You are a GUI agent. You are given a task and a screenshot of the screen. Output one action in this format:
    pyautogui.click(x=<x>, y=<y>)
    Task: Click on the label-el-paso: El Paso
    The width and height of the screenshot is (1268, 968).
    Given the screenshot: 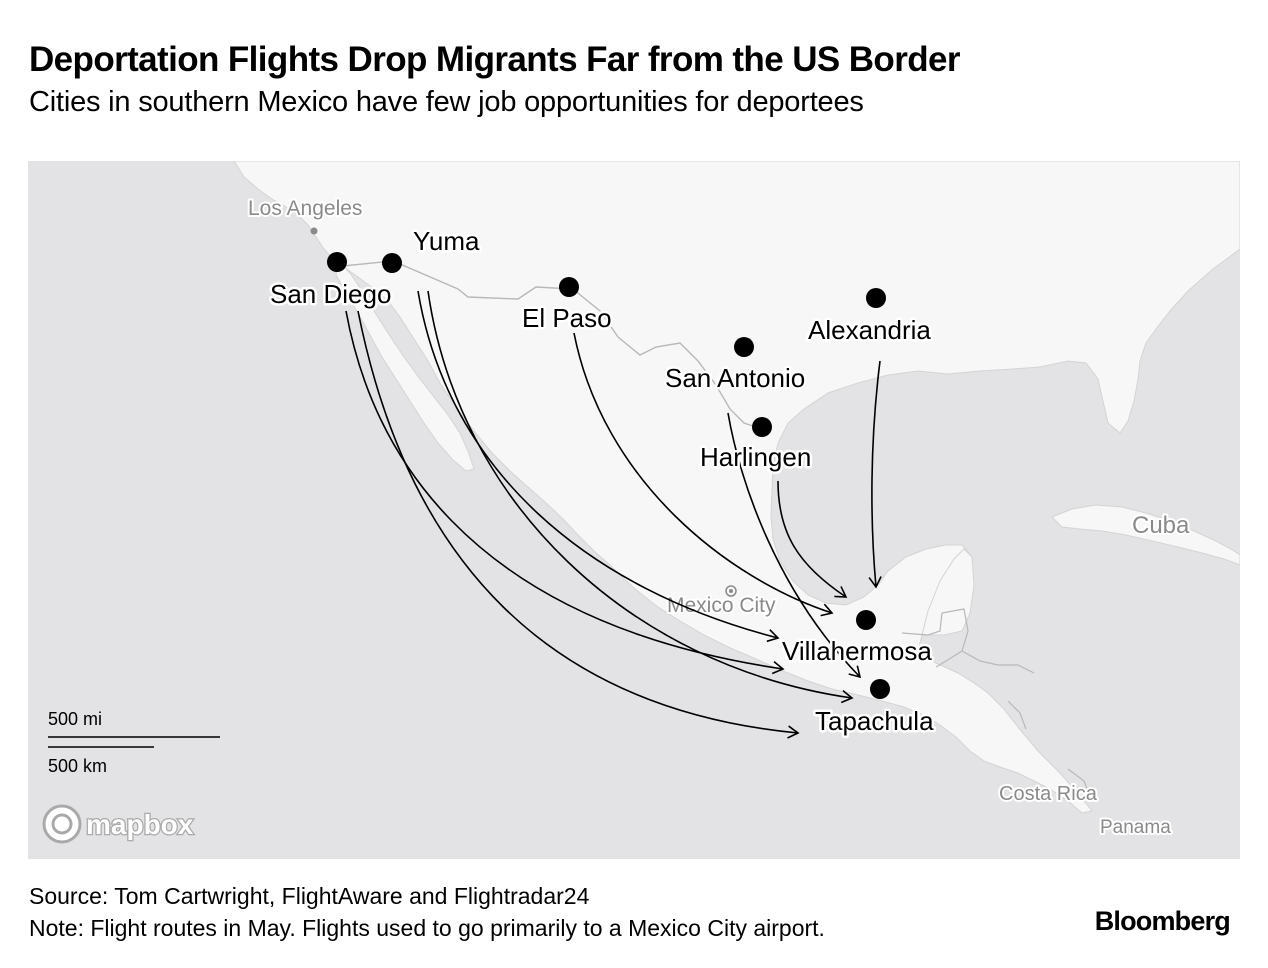 What is the action you would take?
    pyautogui.click(x=567, y=318)
    